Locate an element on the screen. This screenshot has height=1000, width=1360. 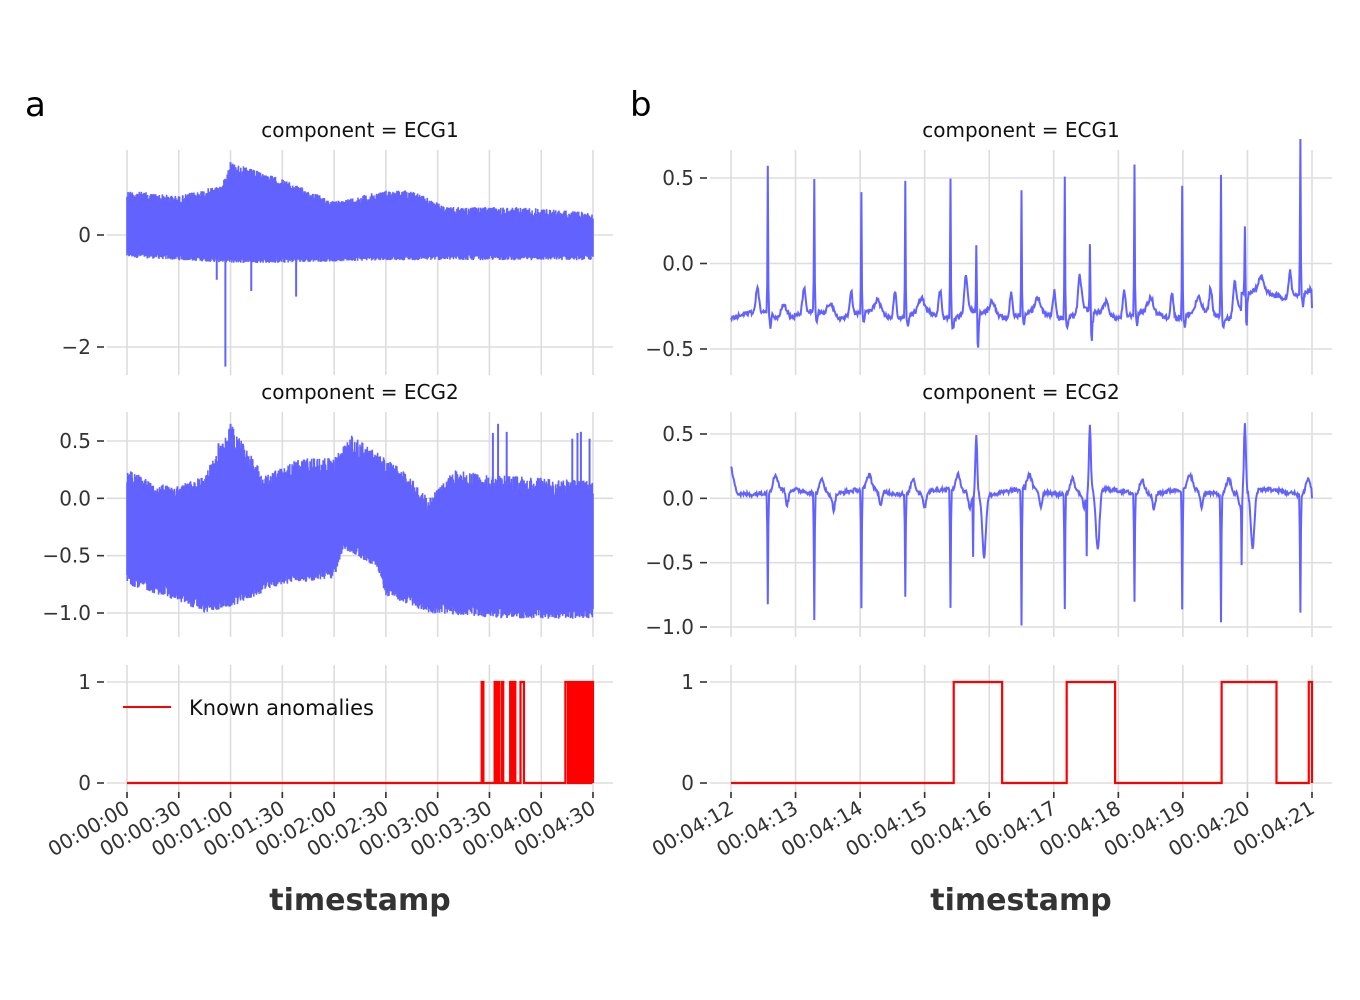
subplot-a-2: 0.5 0.0 −0.5 −1.0 component = ECG2 is located at coordinates (327, 508).